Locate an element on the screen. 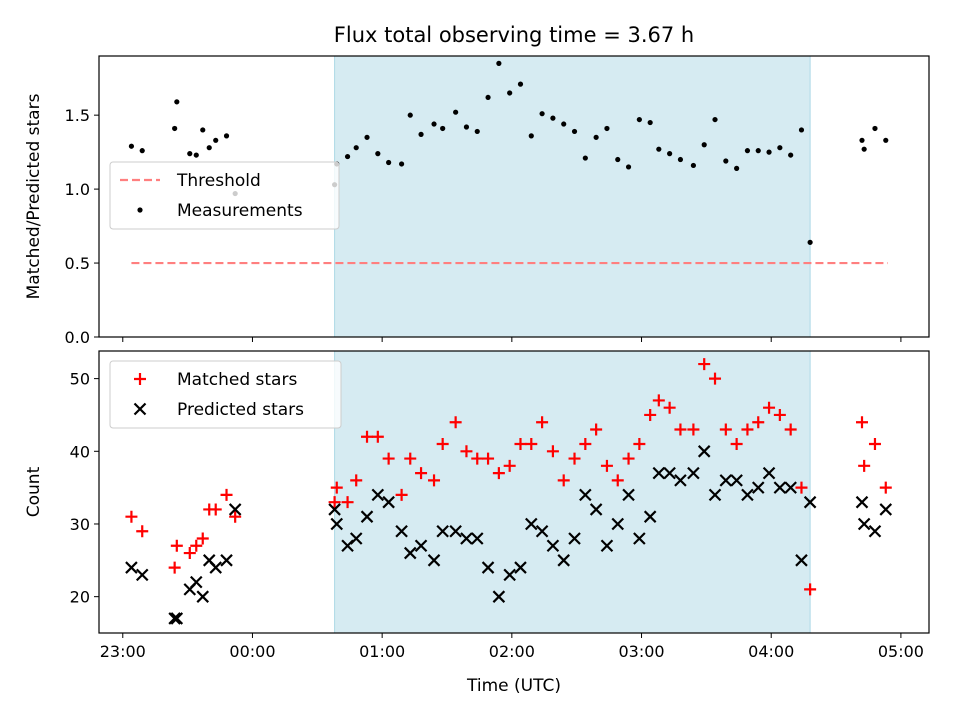 Image resolution: width=960 pixels, height=720 pixels. legend-label: Matched stars is located at coordinates (237, 380).